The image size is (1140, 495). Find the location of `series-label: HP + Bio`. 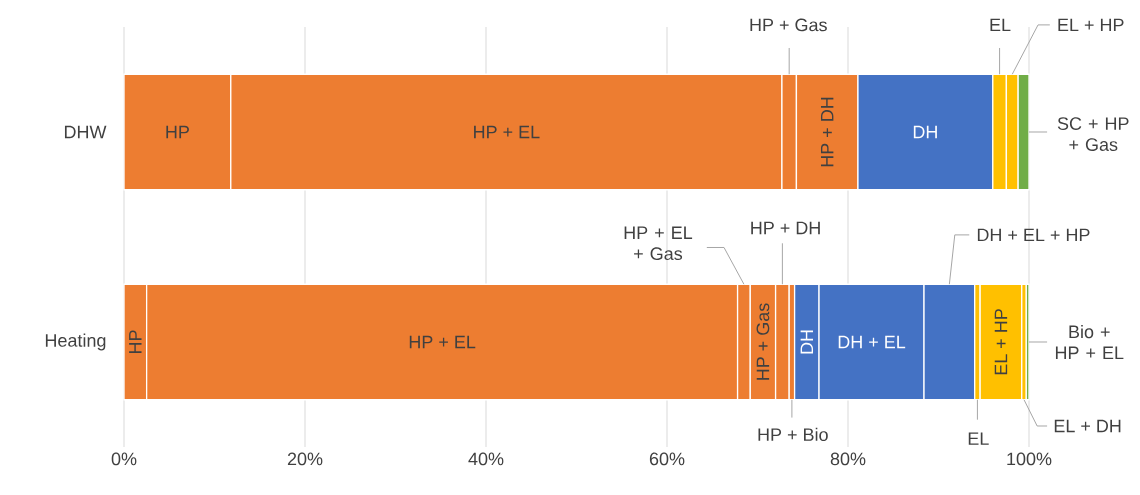

series-label: HP + Bio is located at coordinates (793, 434).